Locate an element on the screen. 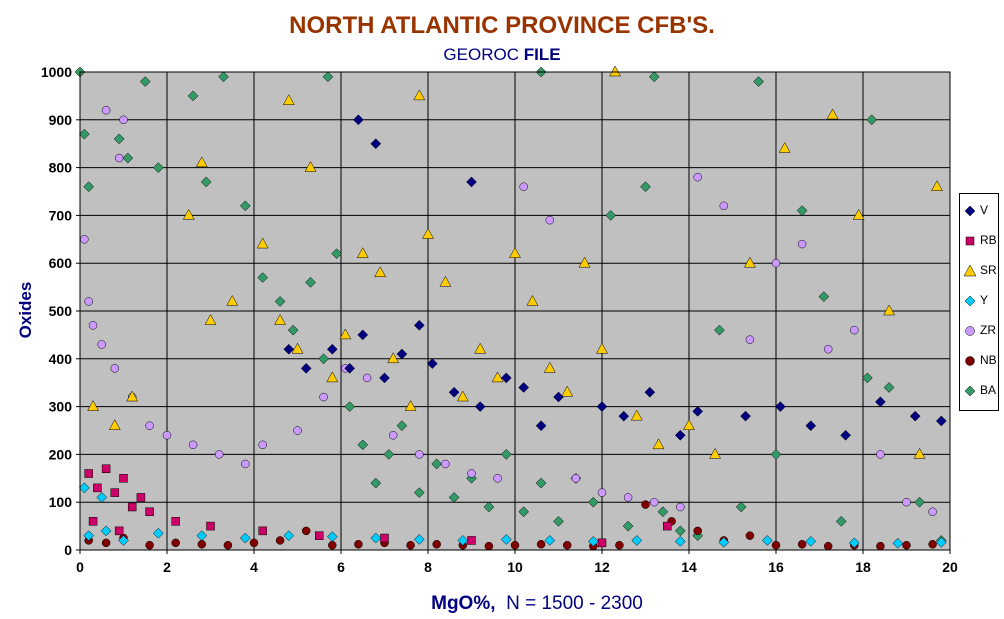  y-tick-label: 800 is located at coordinates (61, 168).